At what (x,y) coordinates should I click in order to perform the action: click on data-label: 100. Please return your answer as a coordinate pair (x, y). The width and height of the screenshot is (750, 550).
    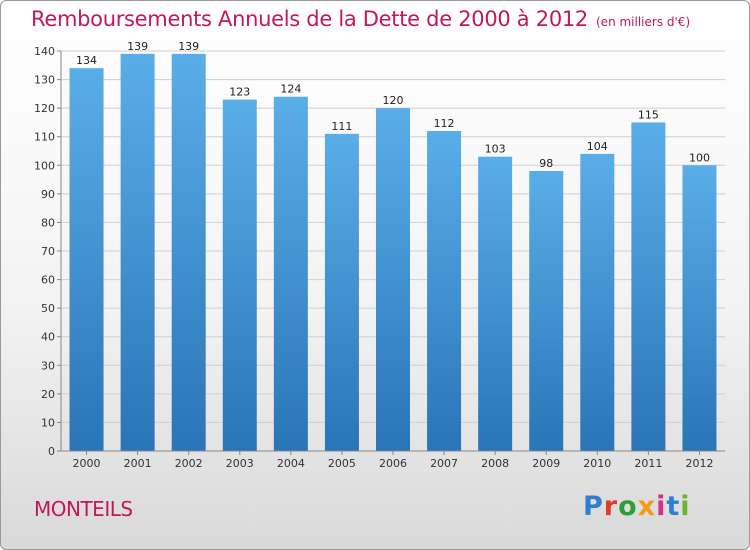
    Looking at the image, I should click on (699, 157).